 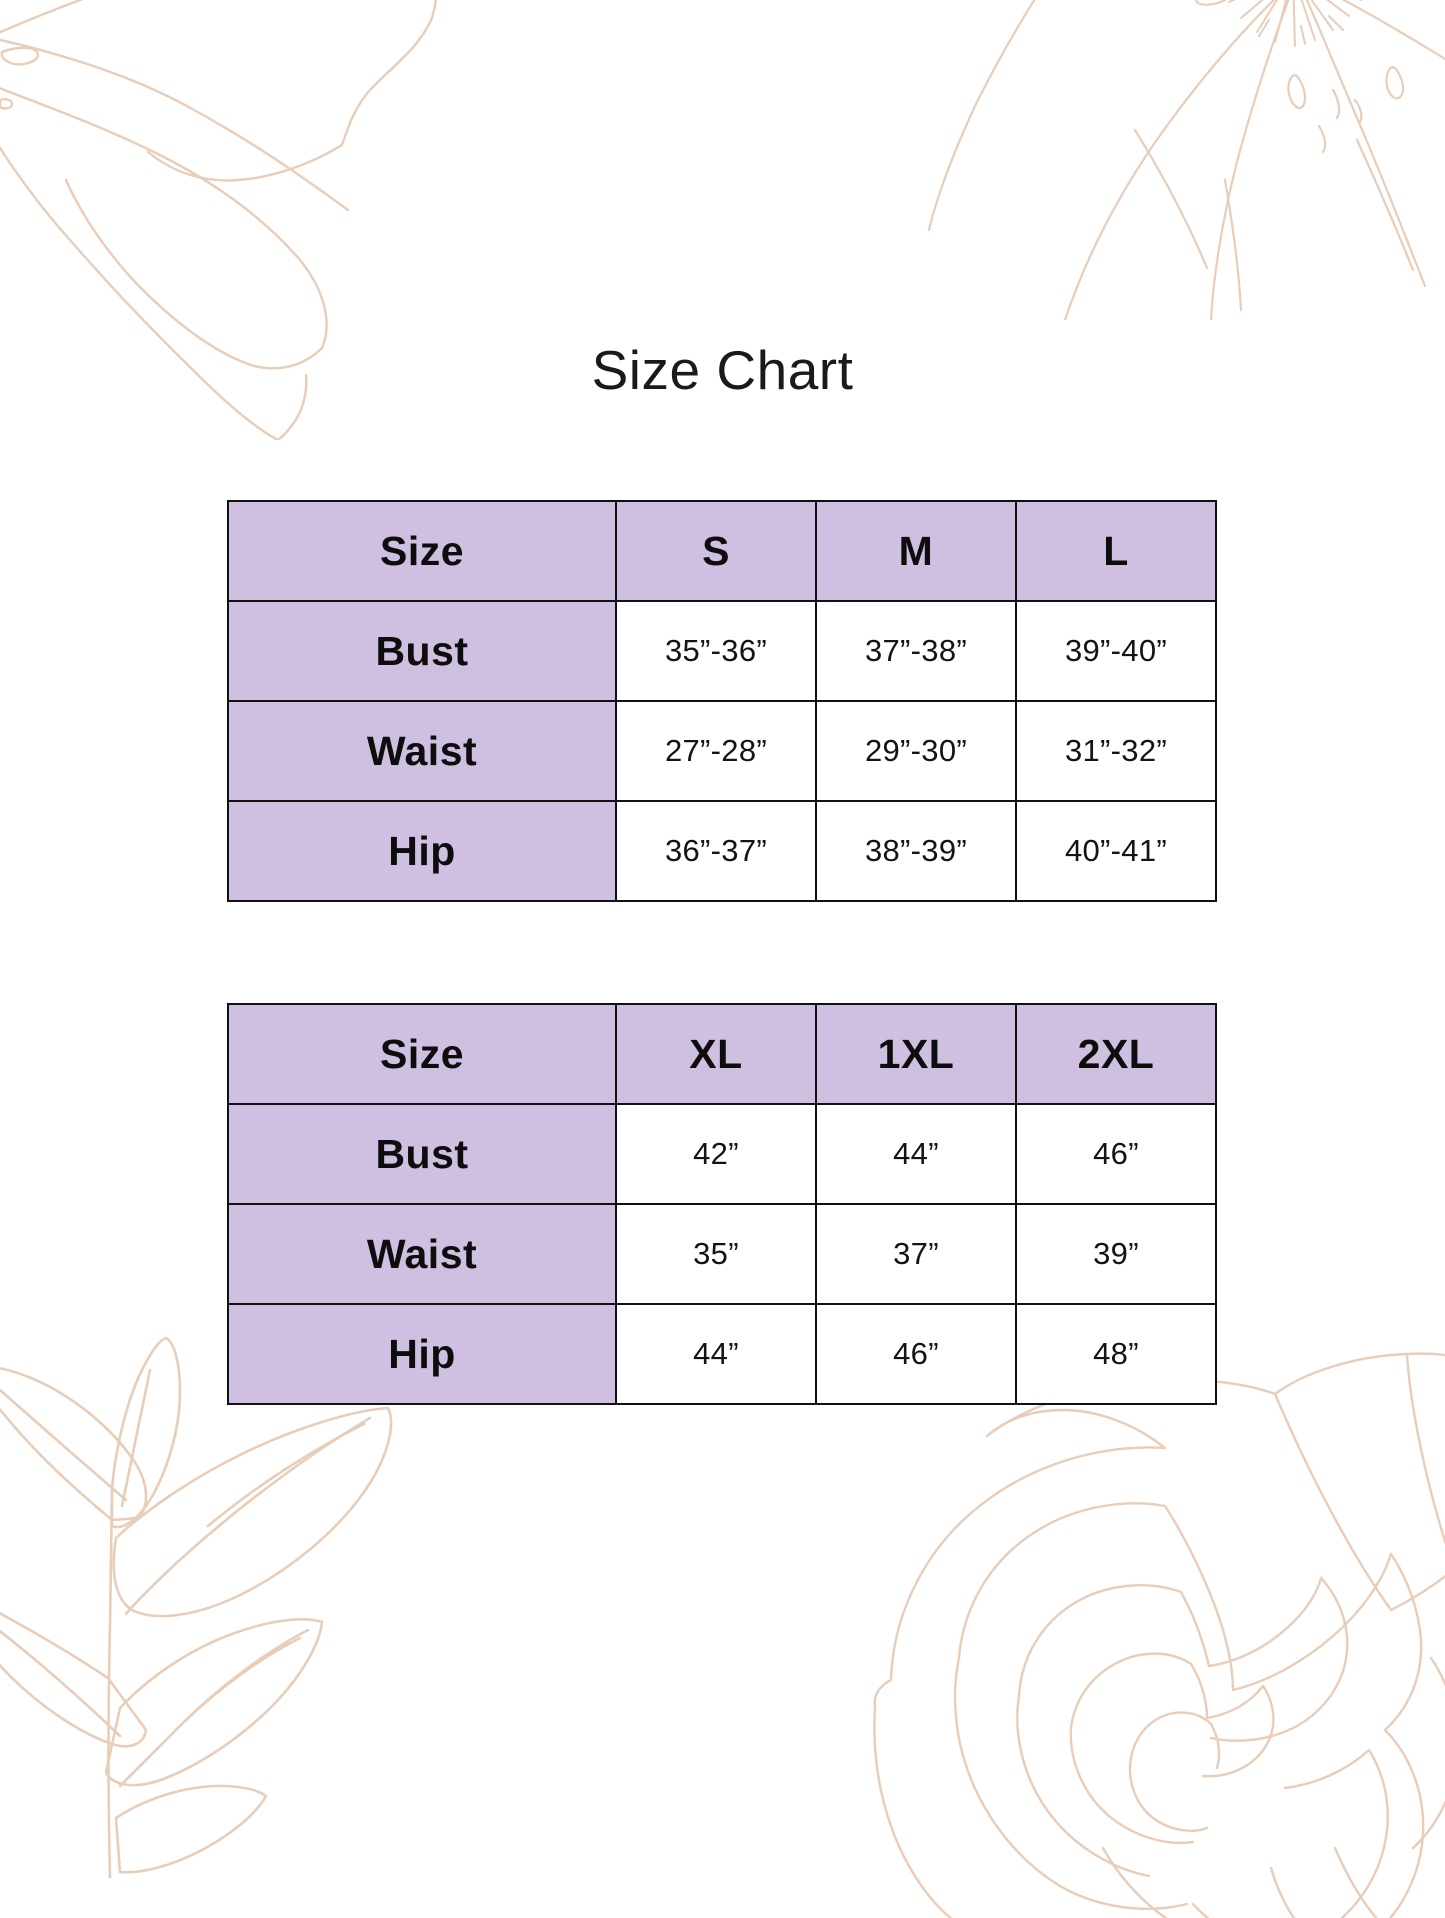 I want to click on cell-bust-l: 39”-40”, so click(x=1116, y=651).